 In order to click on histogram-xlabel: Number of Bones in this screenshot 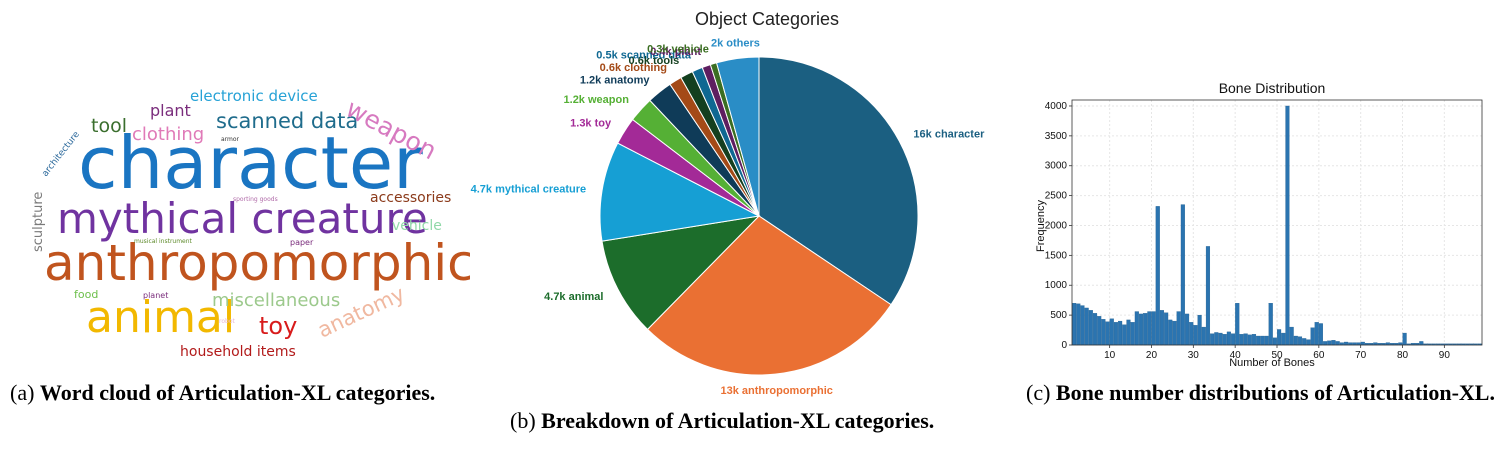, I will do `click(1272, 363)`.